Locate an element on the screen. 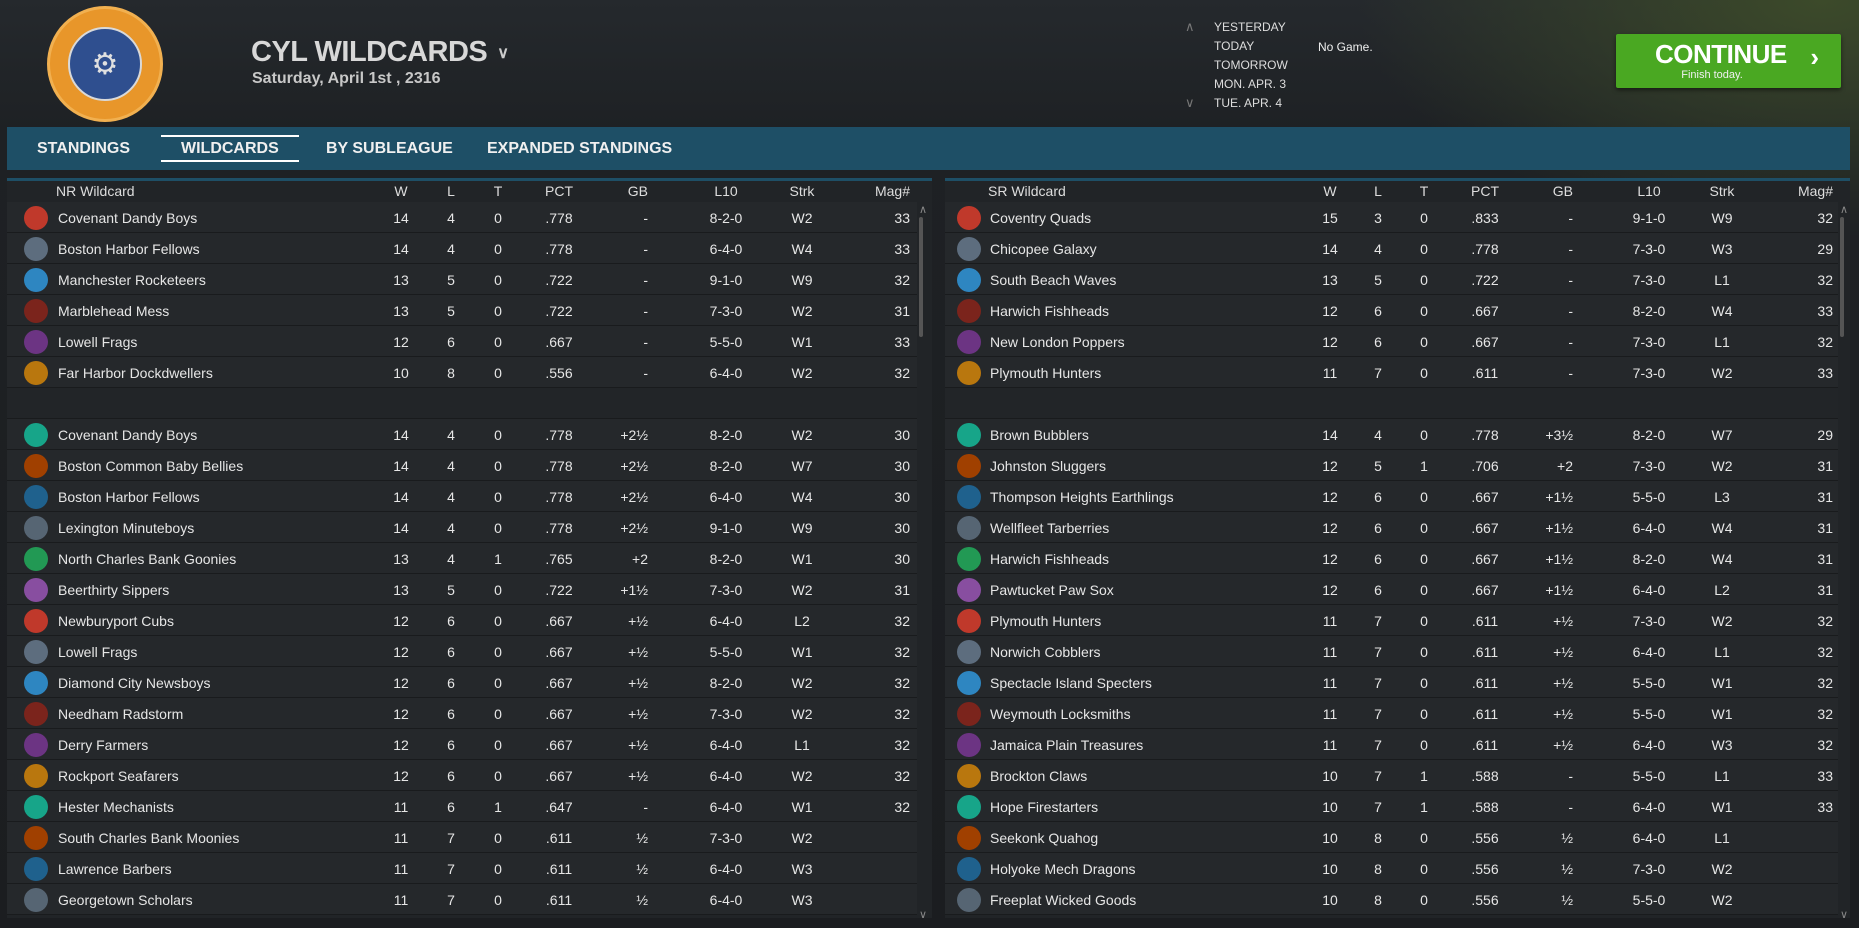 This screenshot has width=1859, height=928. table-row: Derry Farmers 12 6 0 .667 +½ 6-4-0 L1 32 is located at coordinates (462, 744).